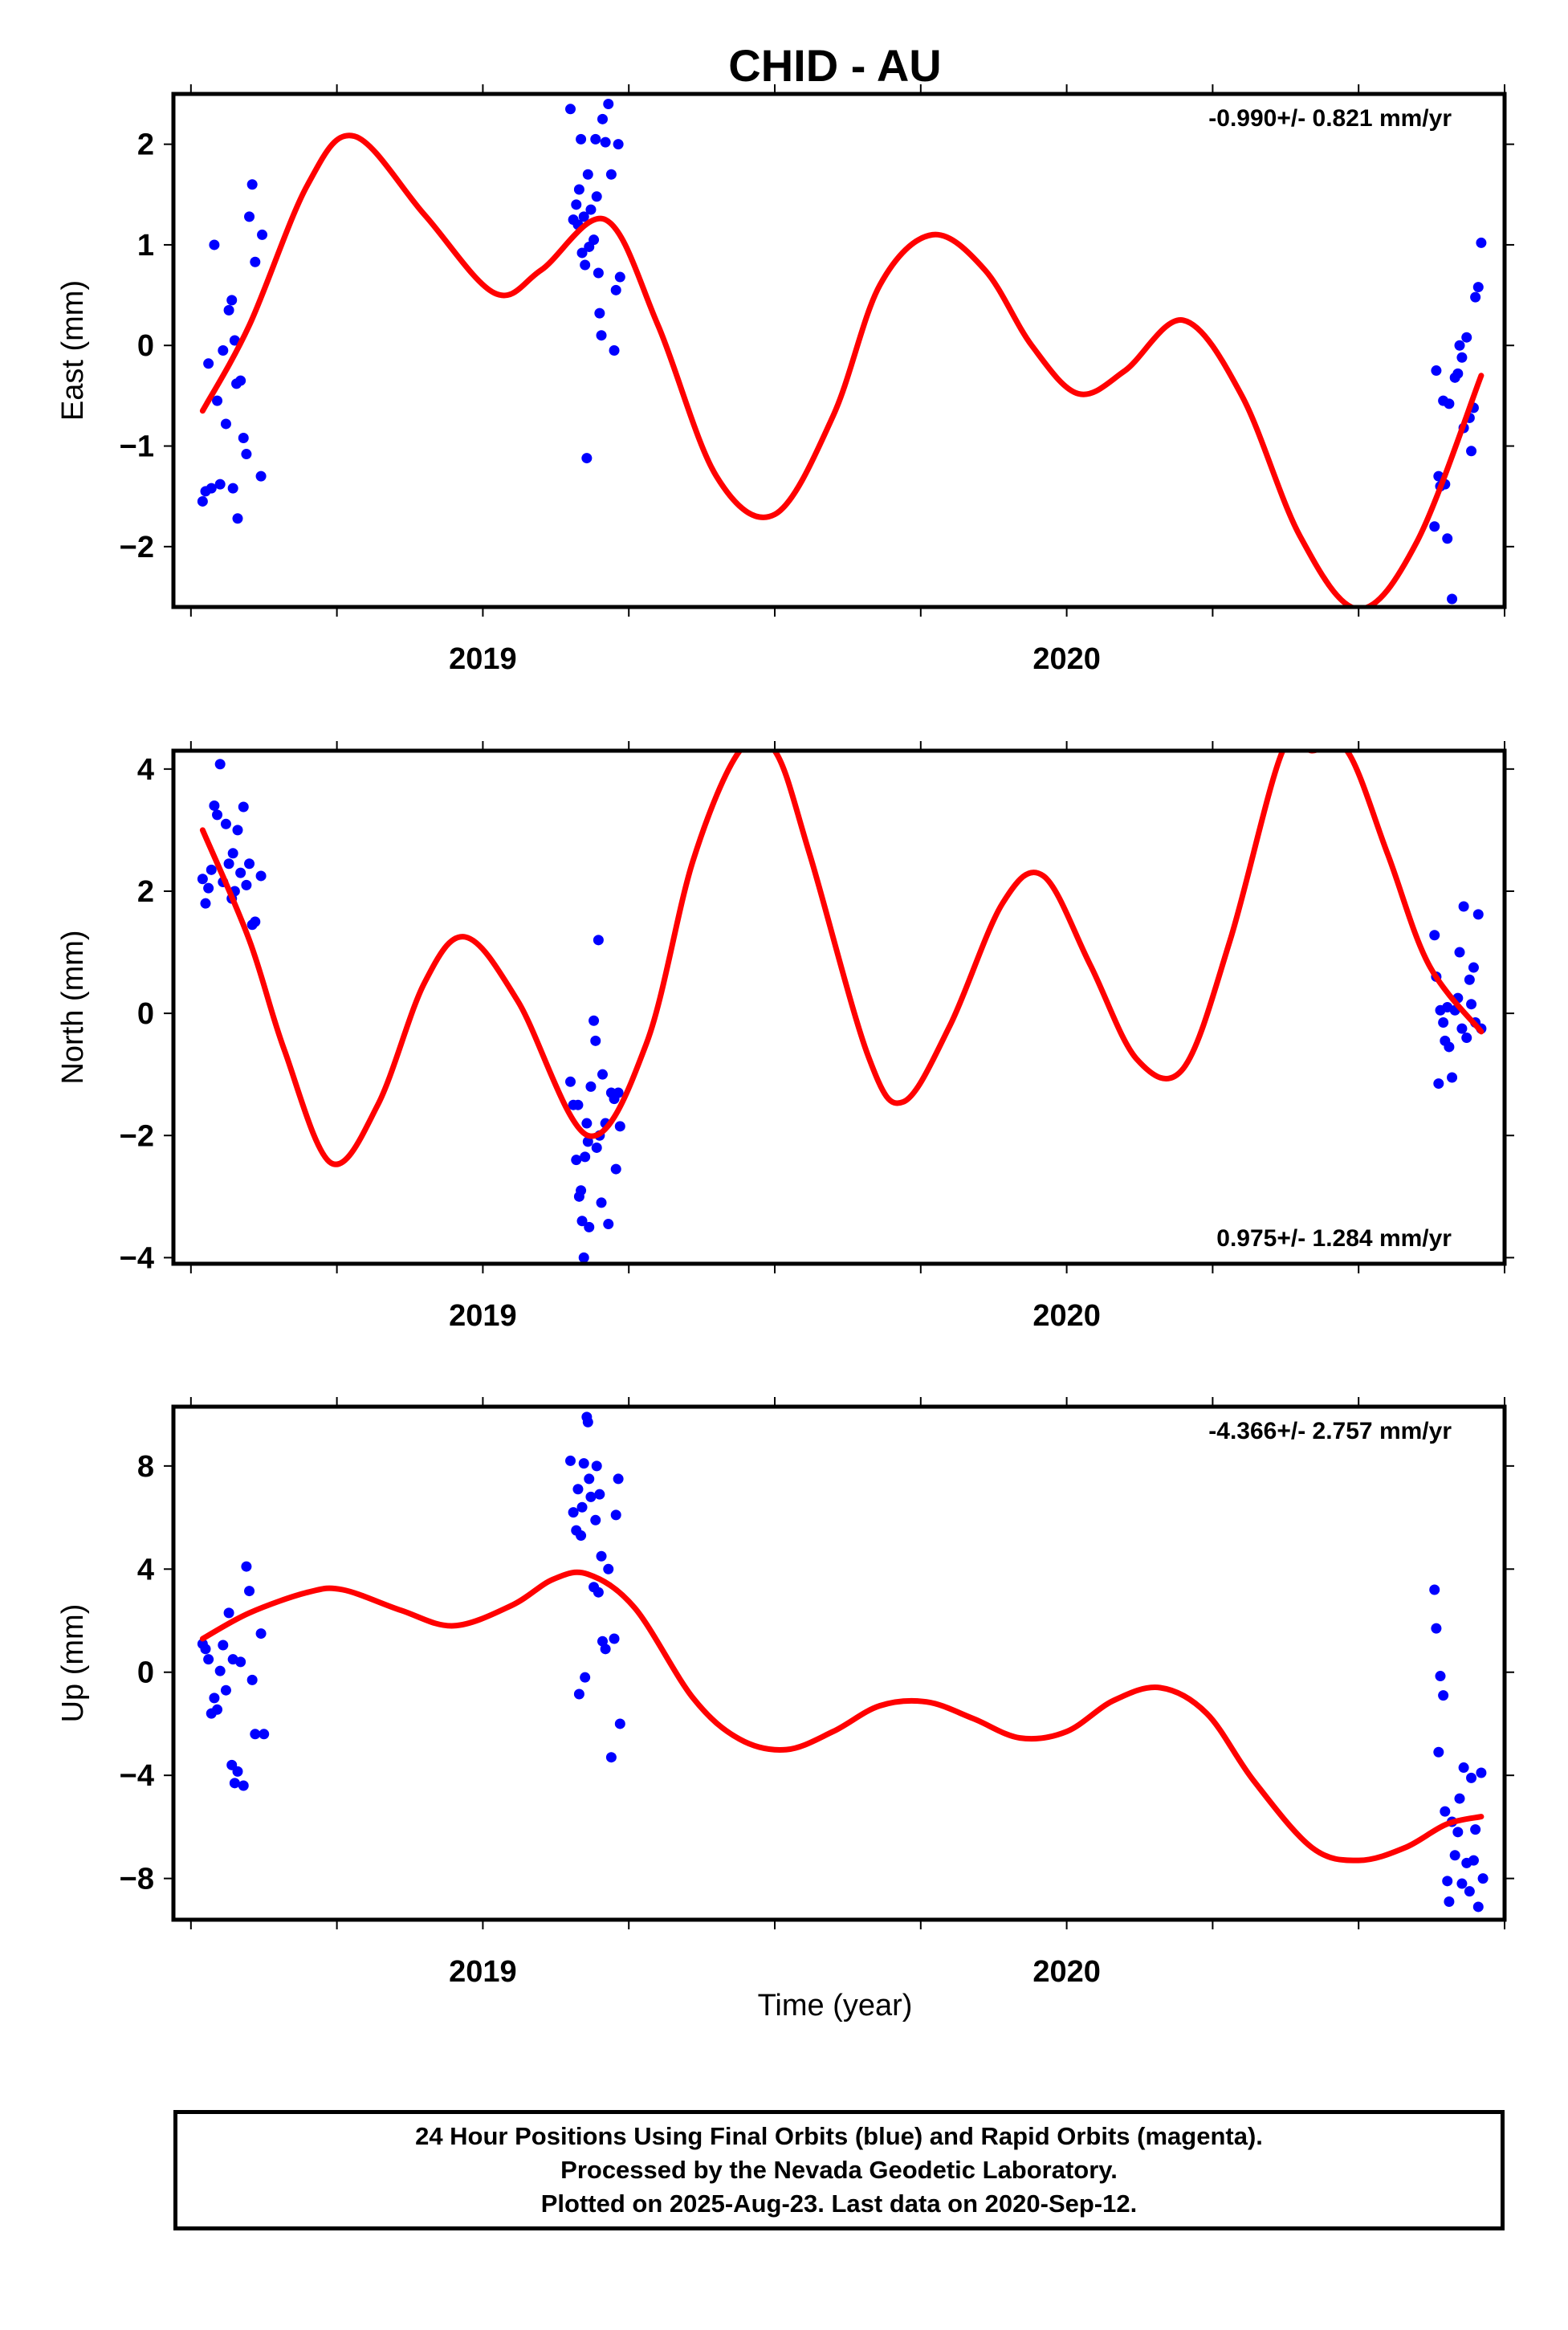 This screenshot has height=2330, width=1568. Describe the element at coordinates (1330, 1431) in the screenshot. I see `rate-annotation: -4.366+/- 2.757 mm/yr` at that location.